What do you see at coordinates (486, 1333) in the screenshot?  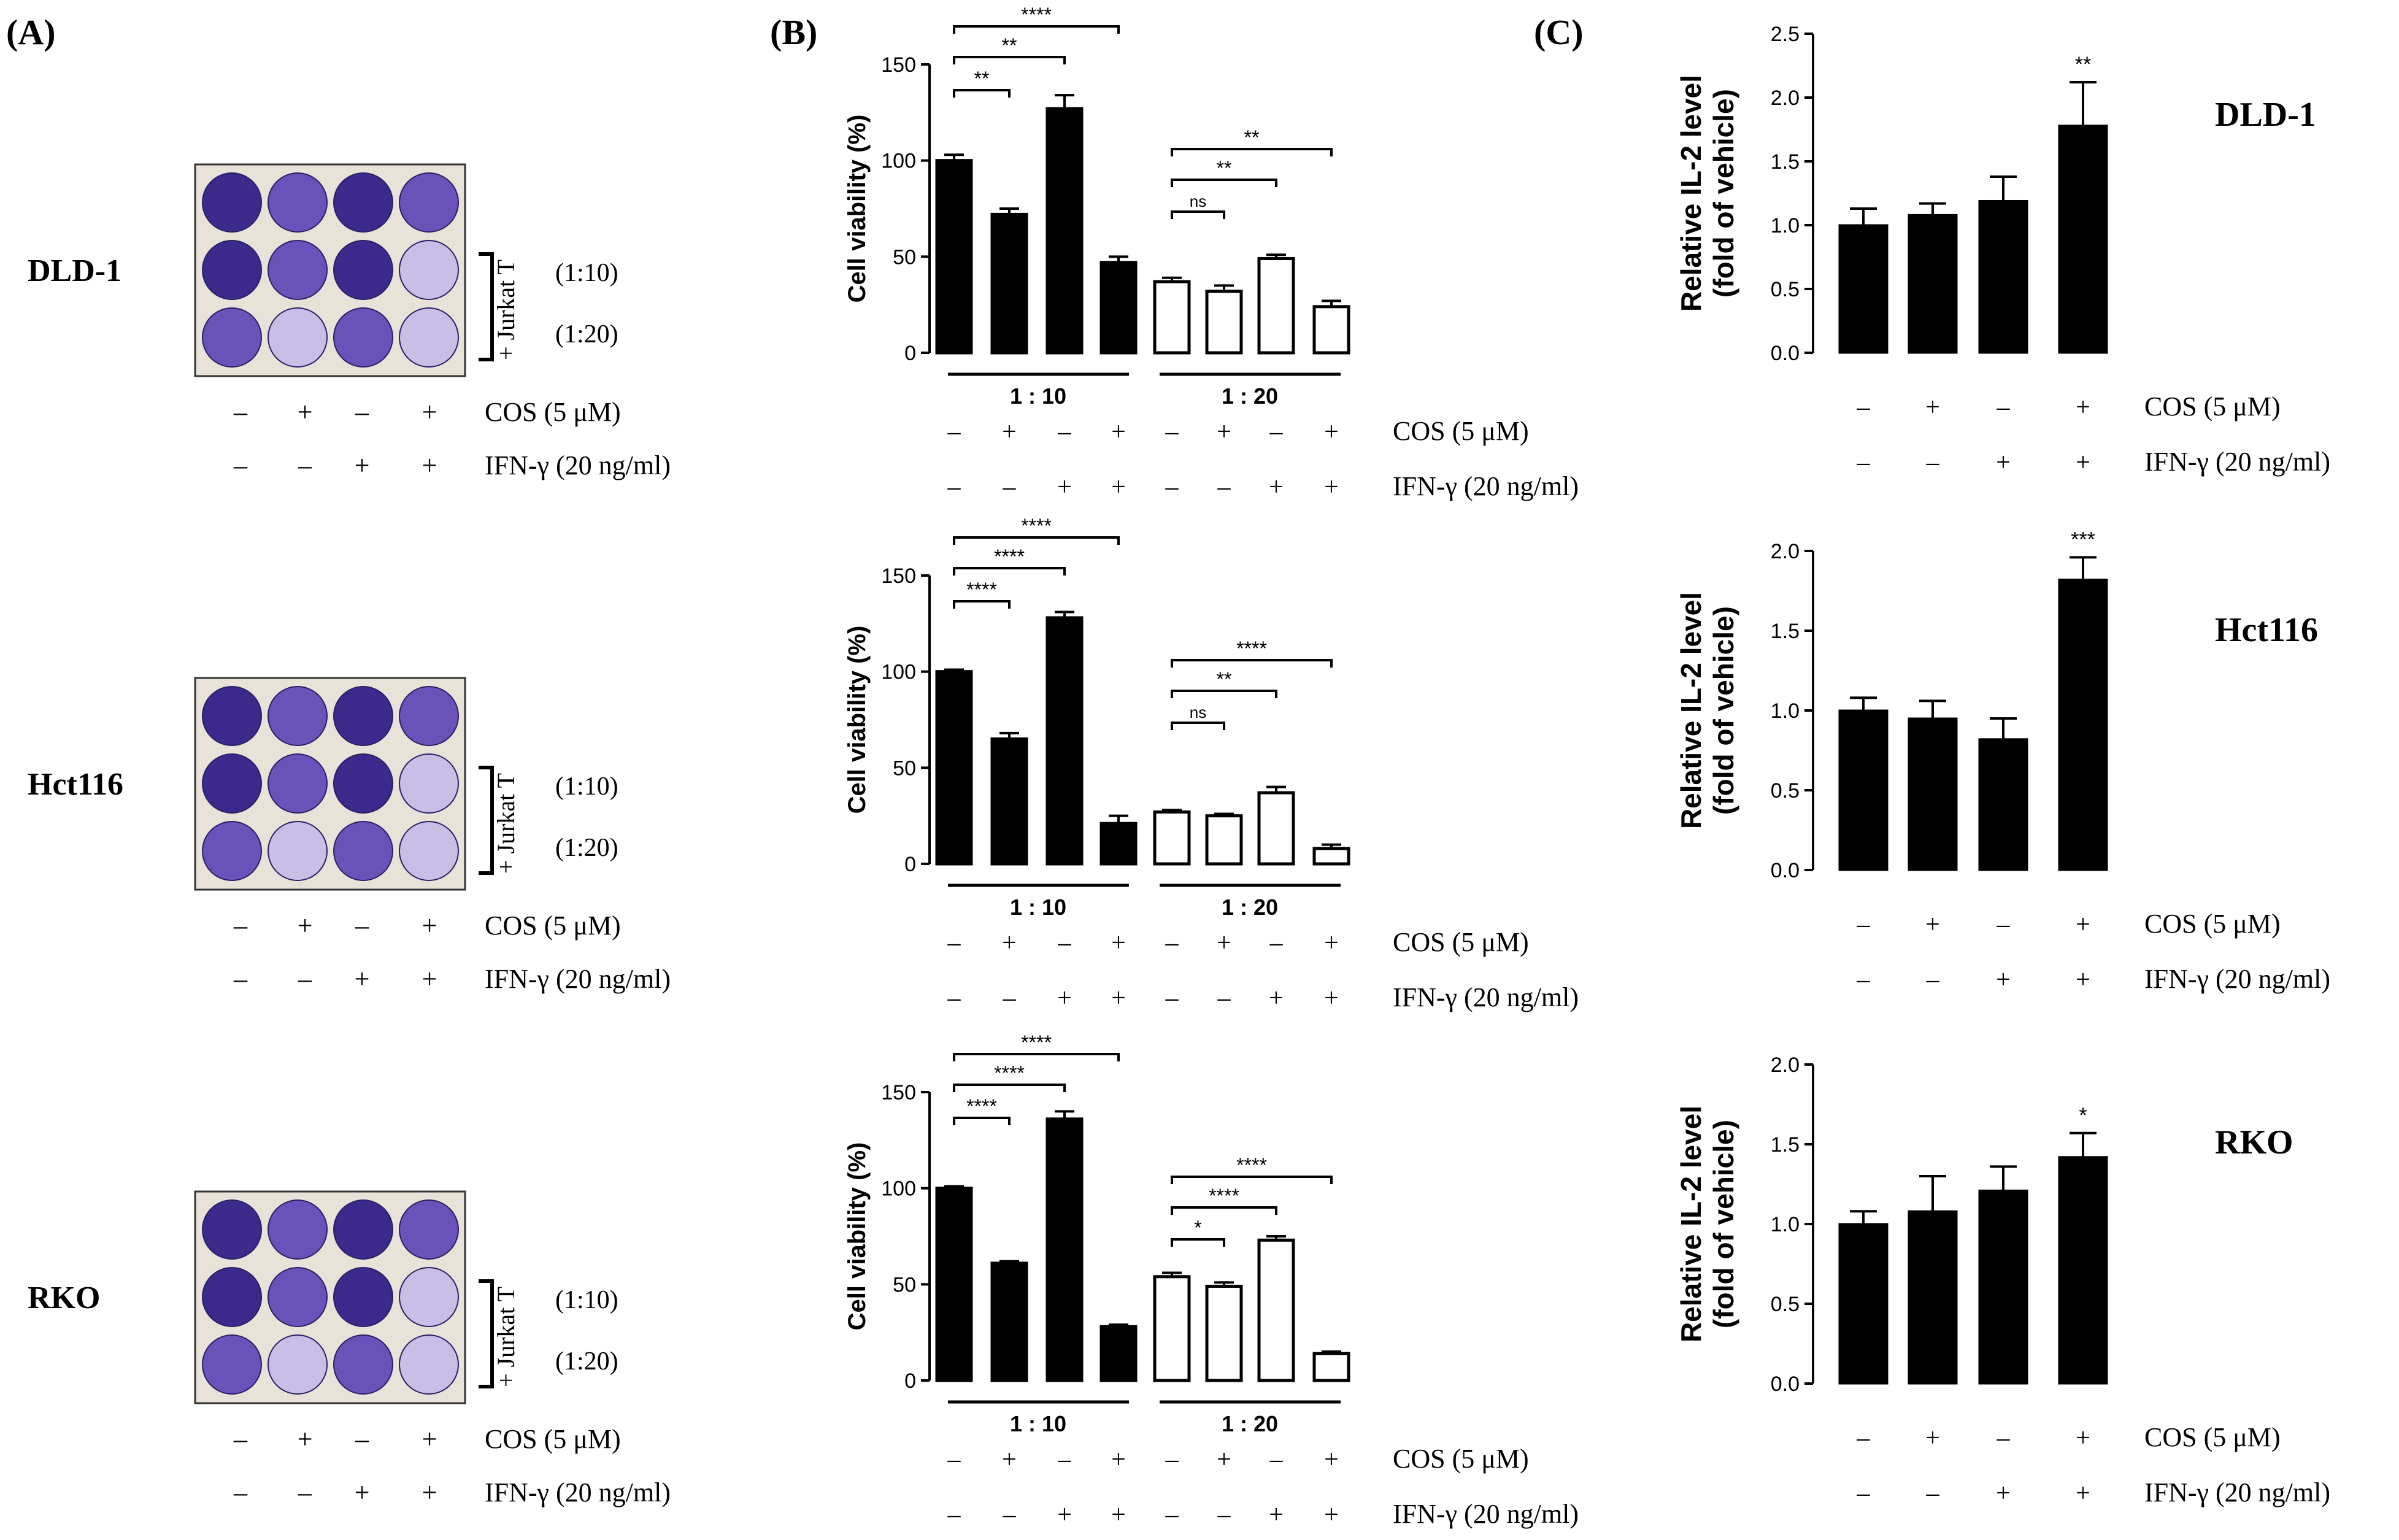 I see `jurkat-bracket` at bounding box center [486, 1333].